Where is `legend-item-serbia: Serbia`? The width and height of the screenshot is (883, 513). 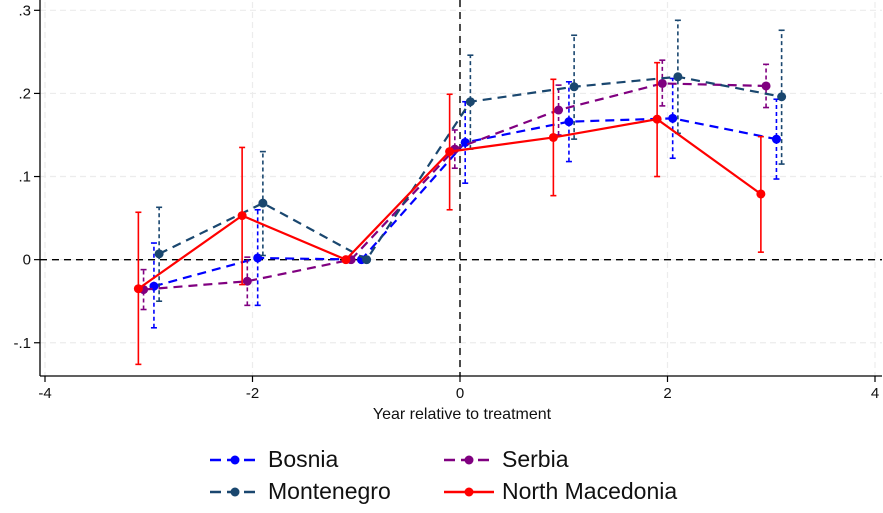
legend-item-serbia: Serbia is located at coordinates (506, 459).